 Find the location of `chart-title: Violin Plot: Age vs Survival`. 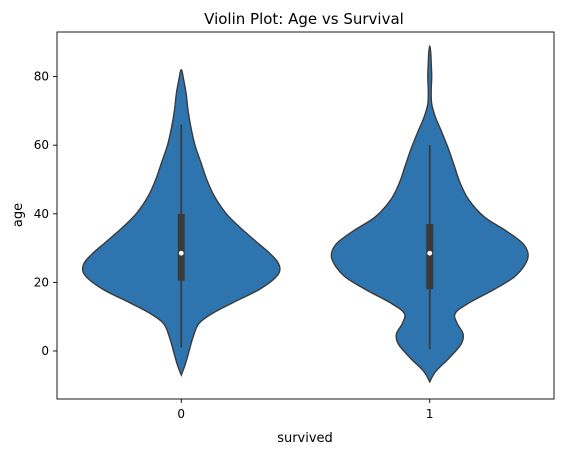

chart-title: Violin Plot: Age vs Survival is located at coordinates (304, 19).